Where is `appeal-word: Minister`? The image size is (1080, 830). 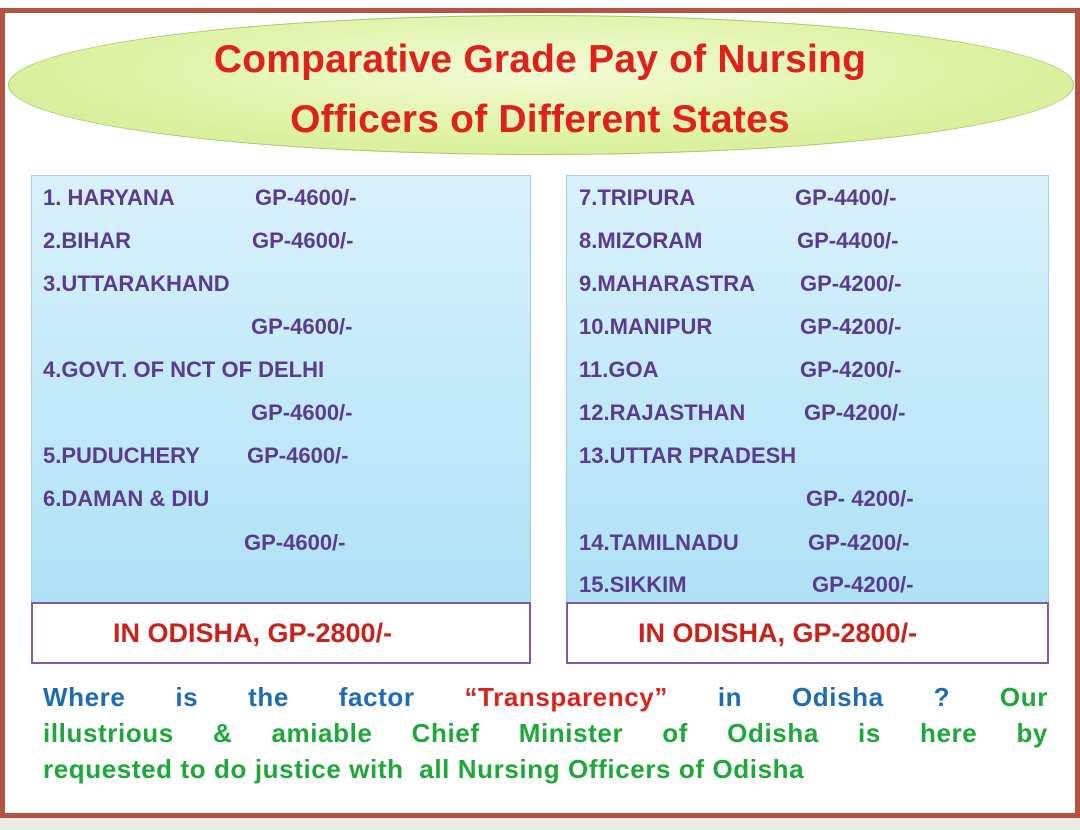
appeal-word: Minister is located at coordinates (571, 733).